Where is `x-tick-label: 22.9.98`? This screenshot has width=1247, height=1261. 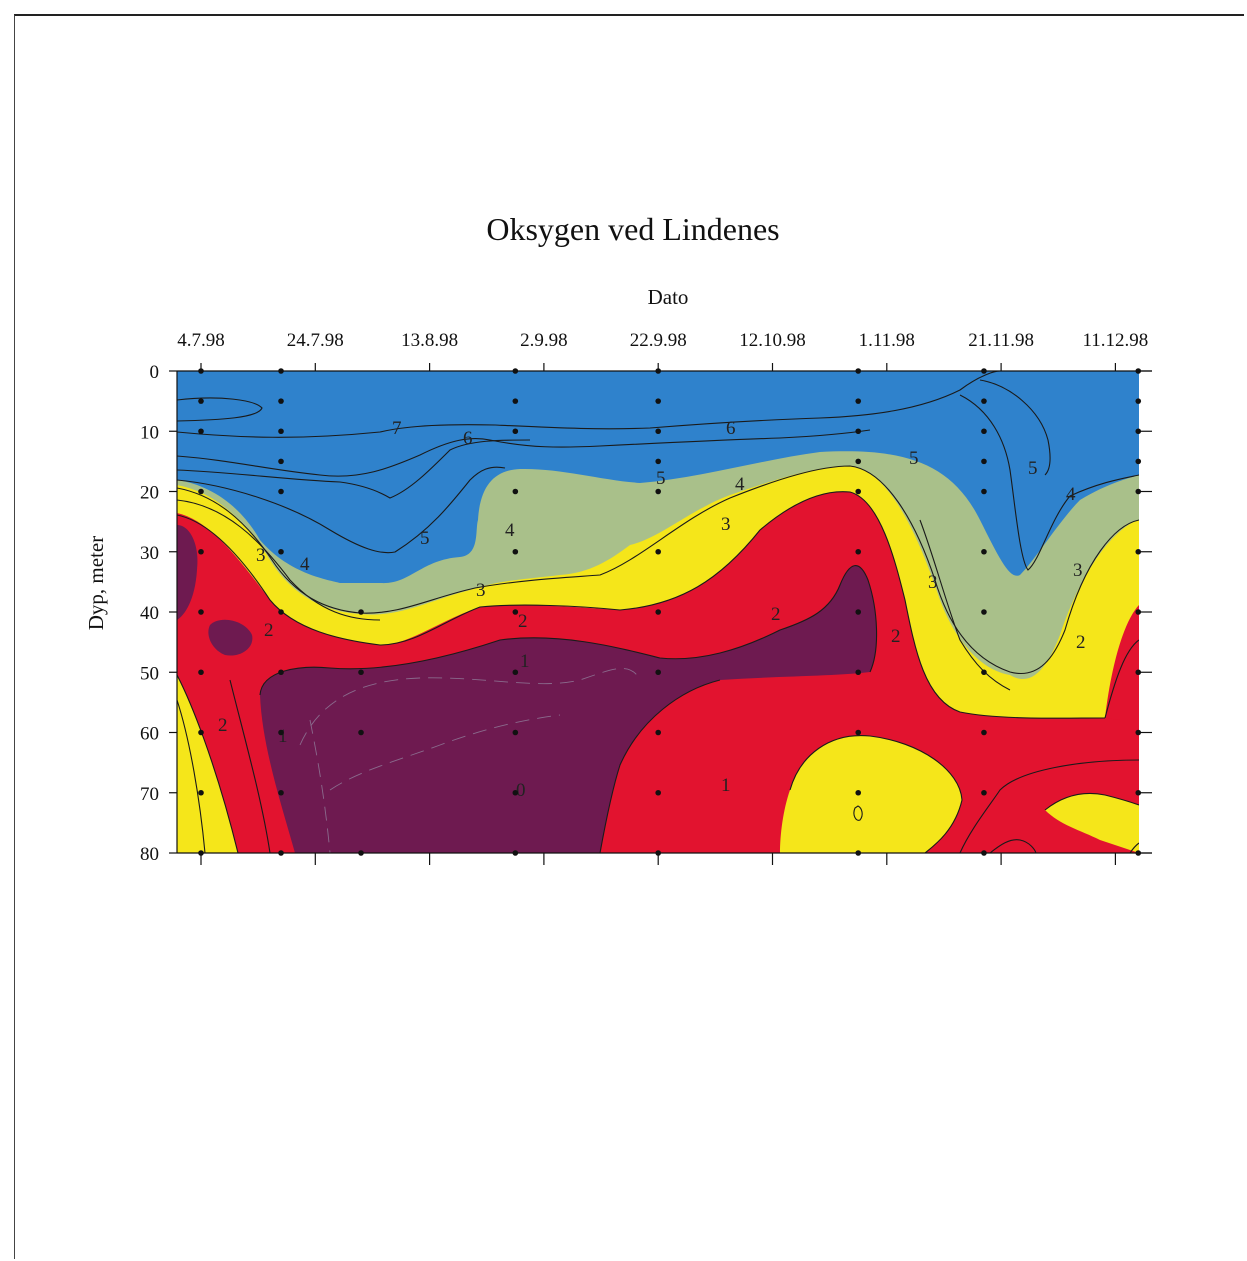 x-tick-label: 22.9.98 is located at coordinates (658, 340).